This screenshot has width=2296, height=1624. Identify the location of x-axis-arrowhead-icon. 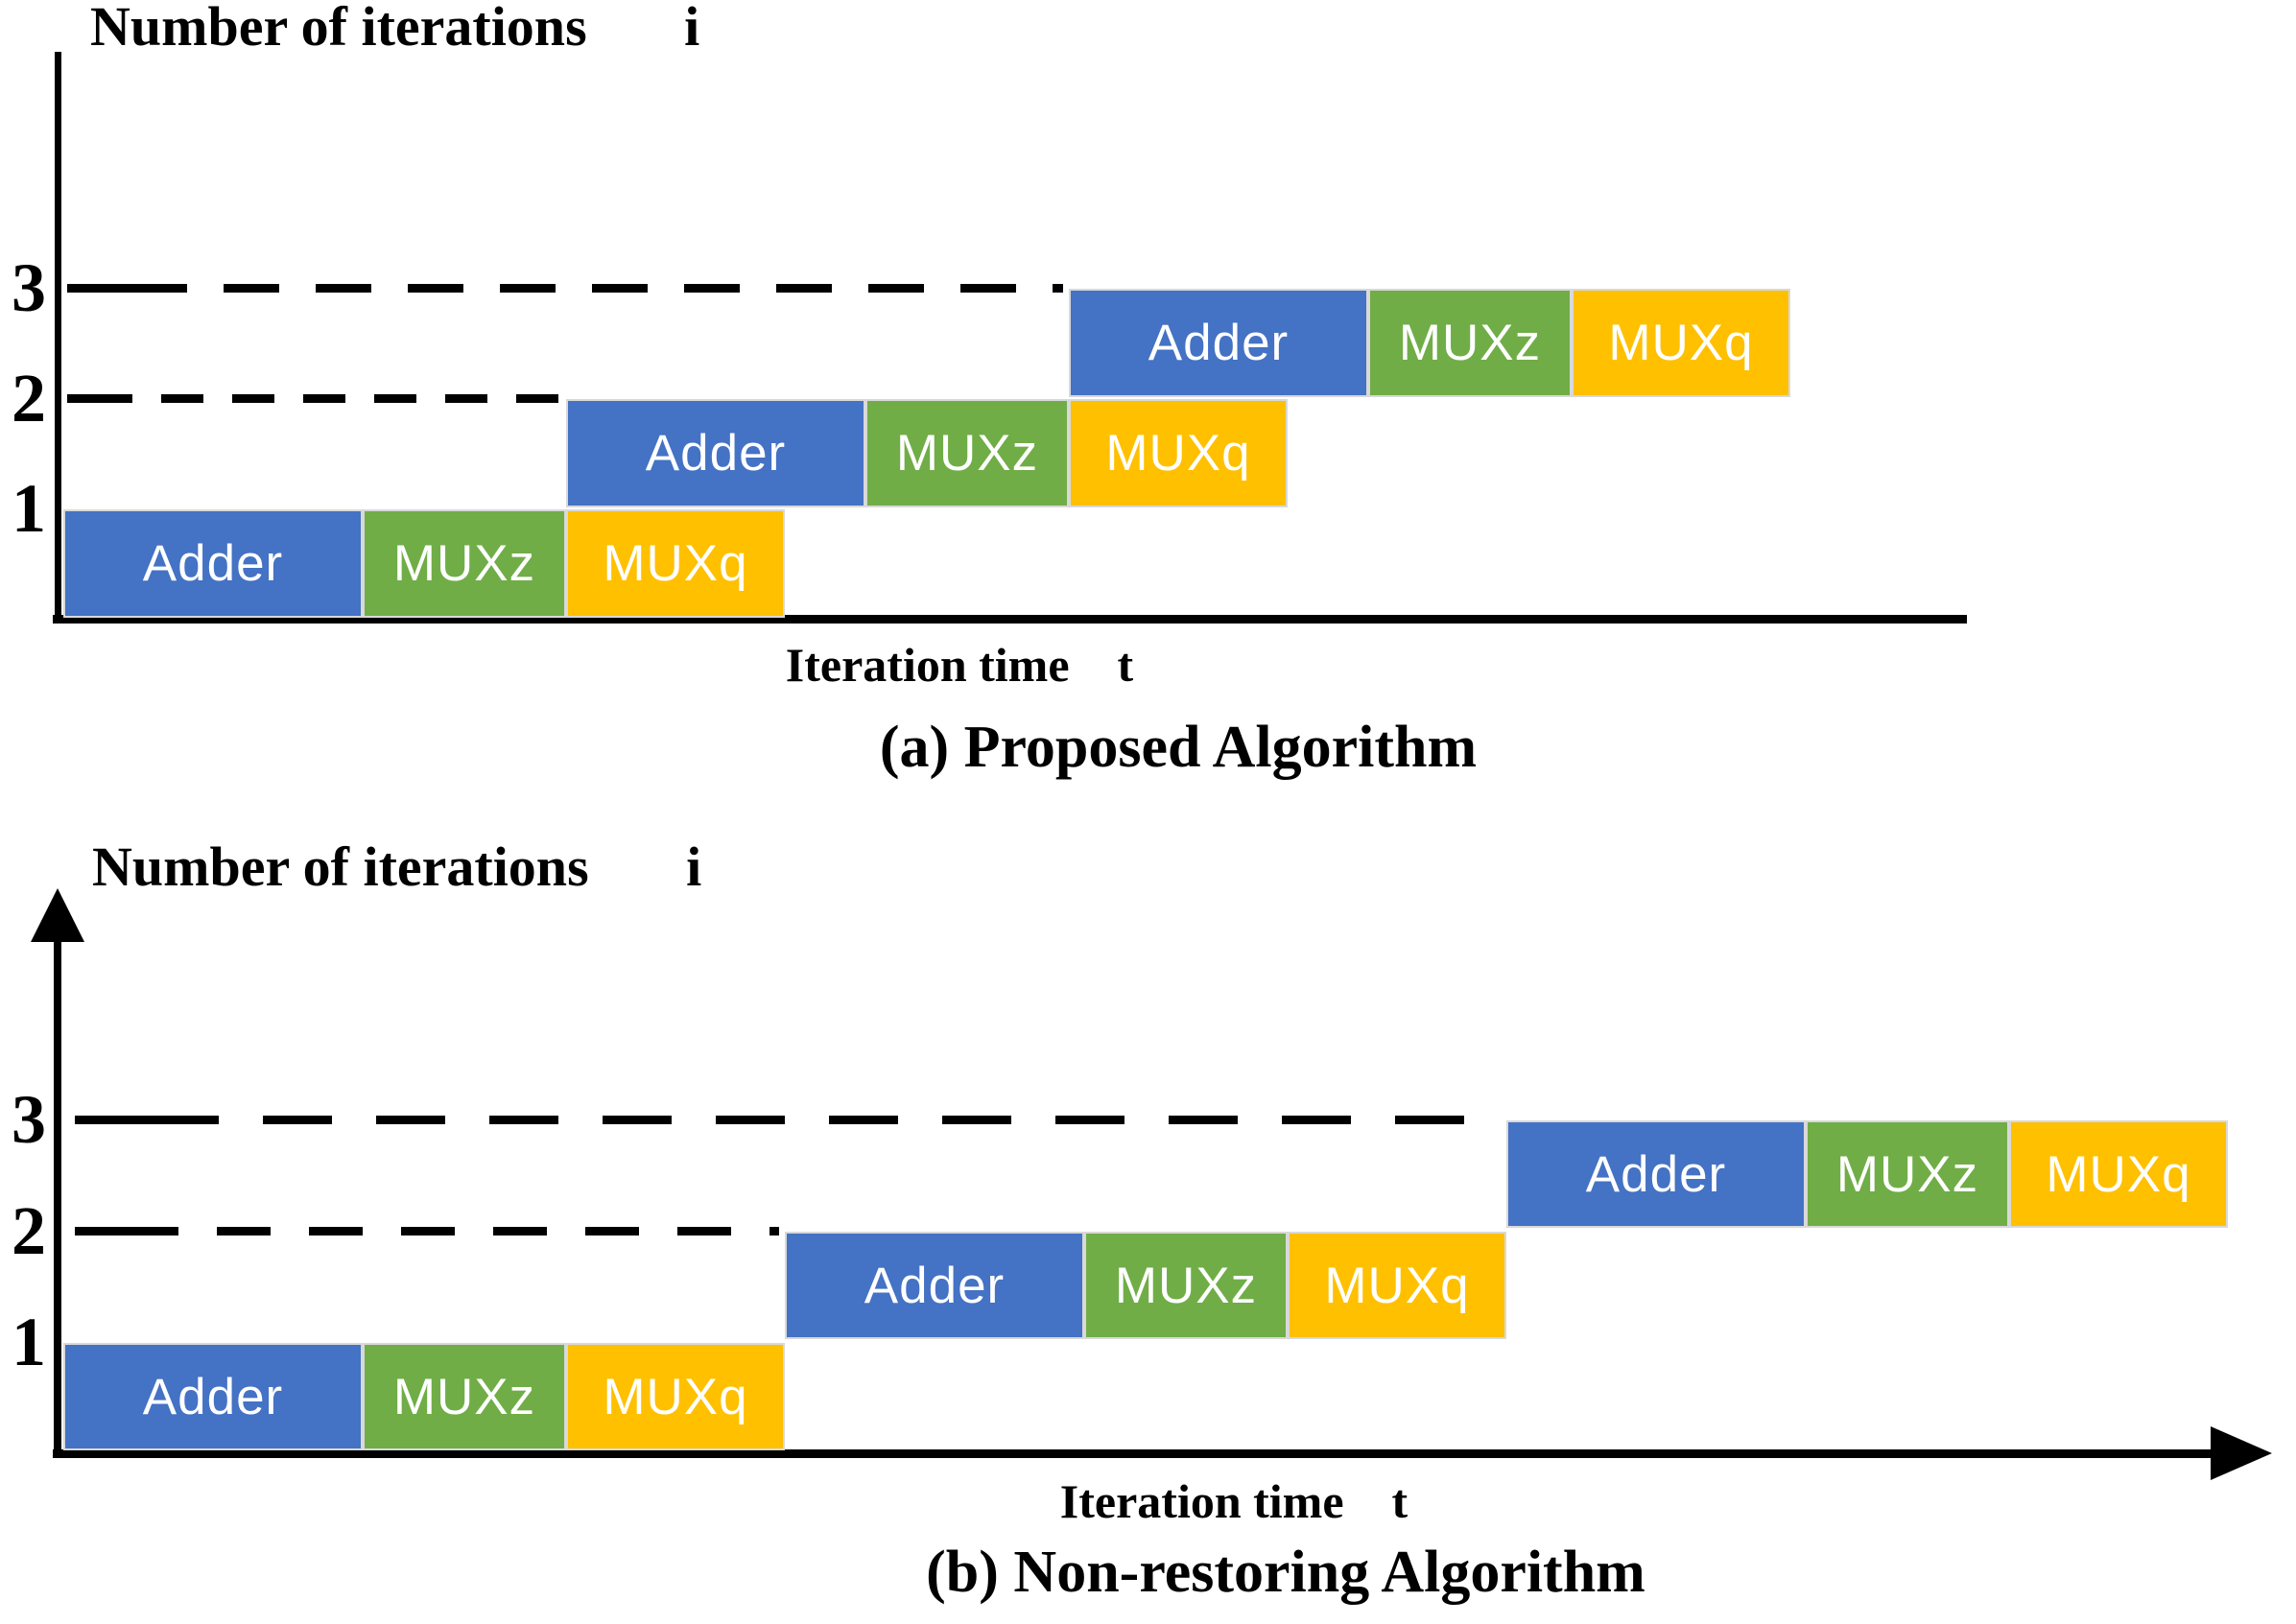
(2241, 1453).